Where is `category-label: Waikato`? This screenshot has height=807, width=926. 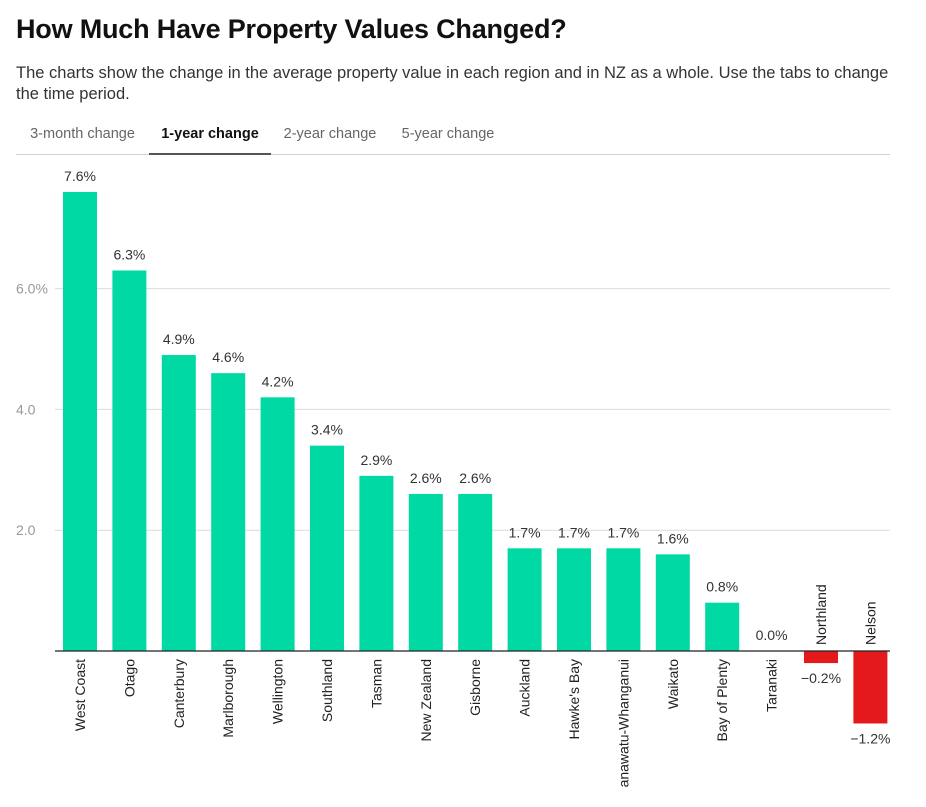
category-label: Waikato is located at coordinates (673, 684).